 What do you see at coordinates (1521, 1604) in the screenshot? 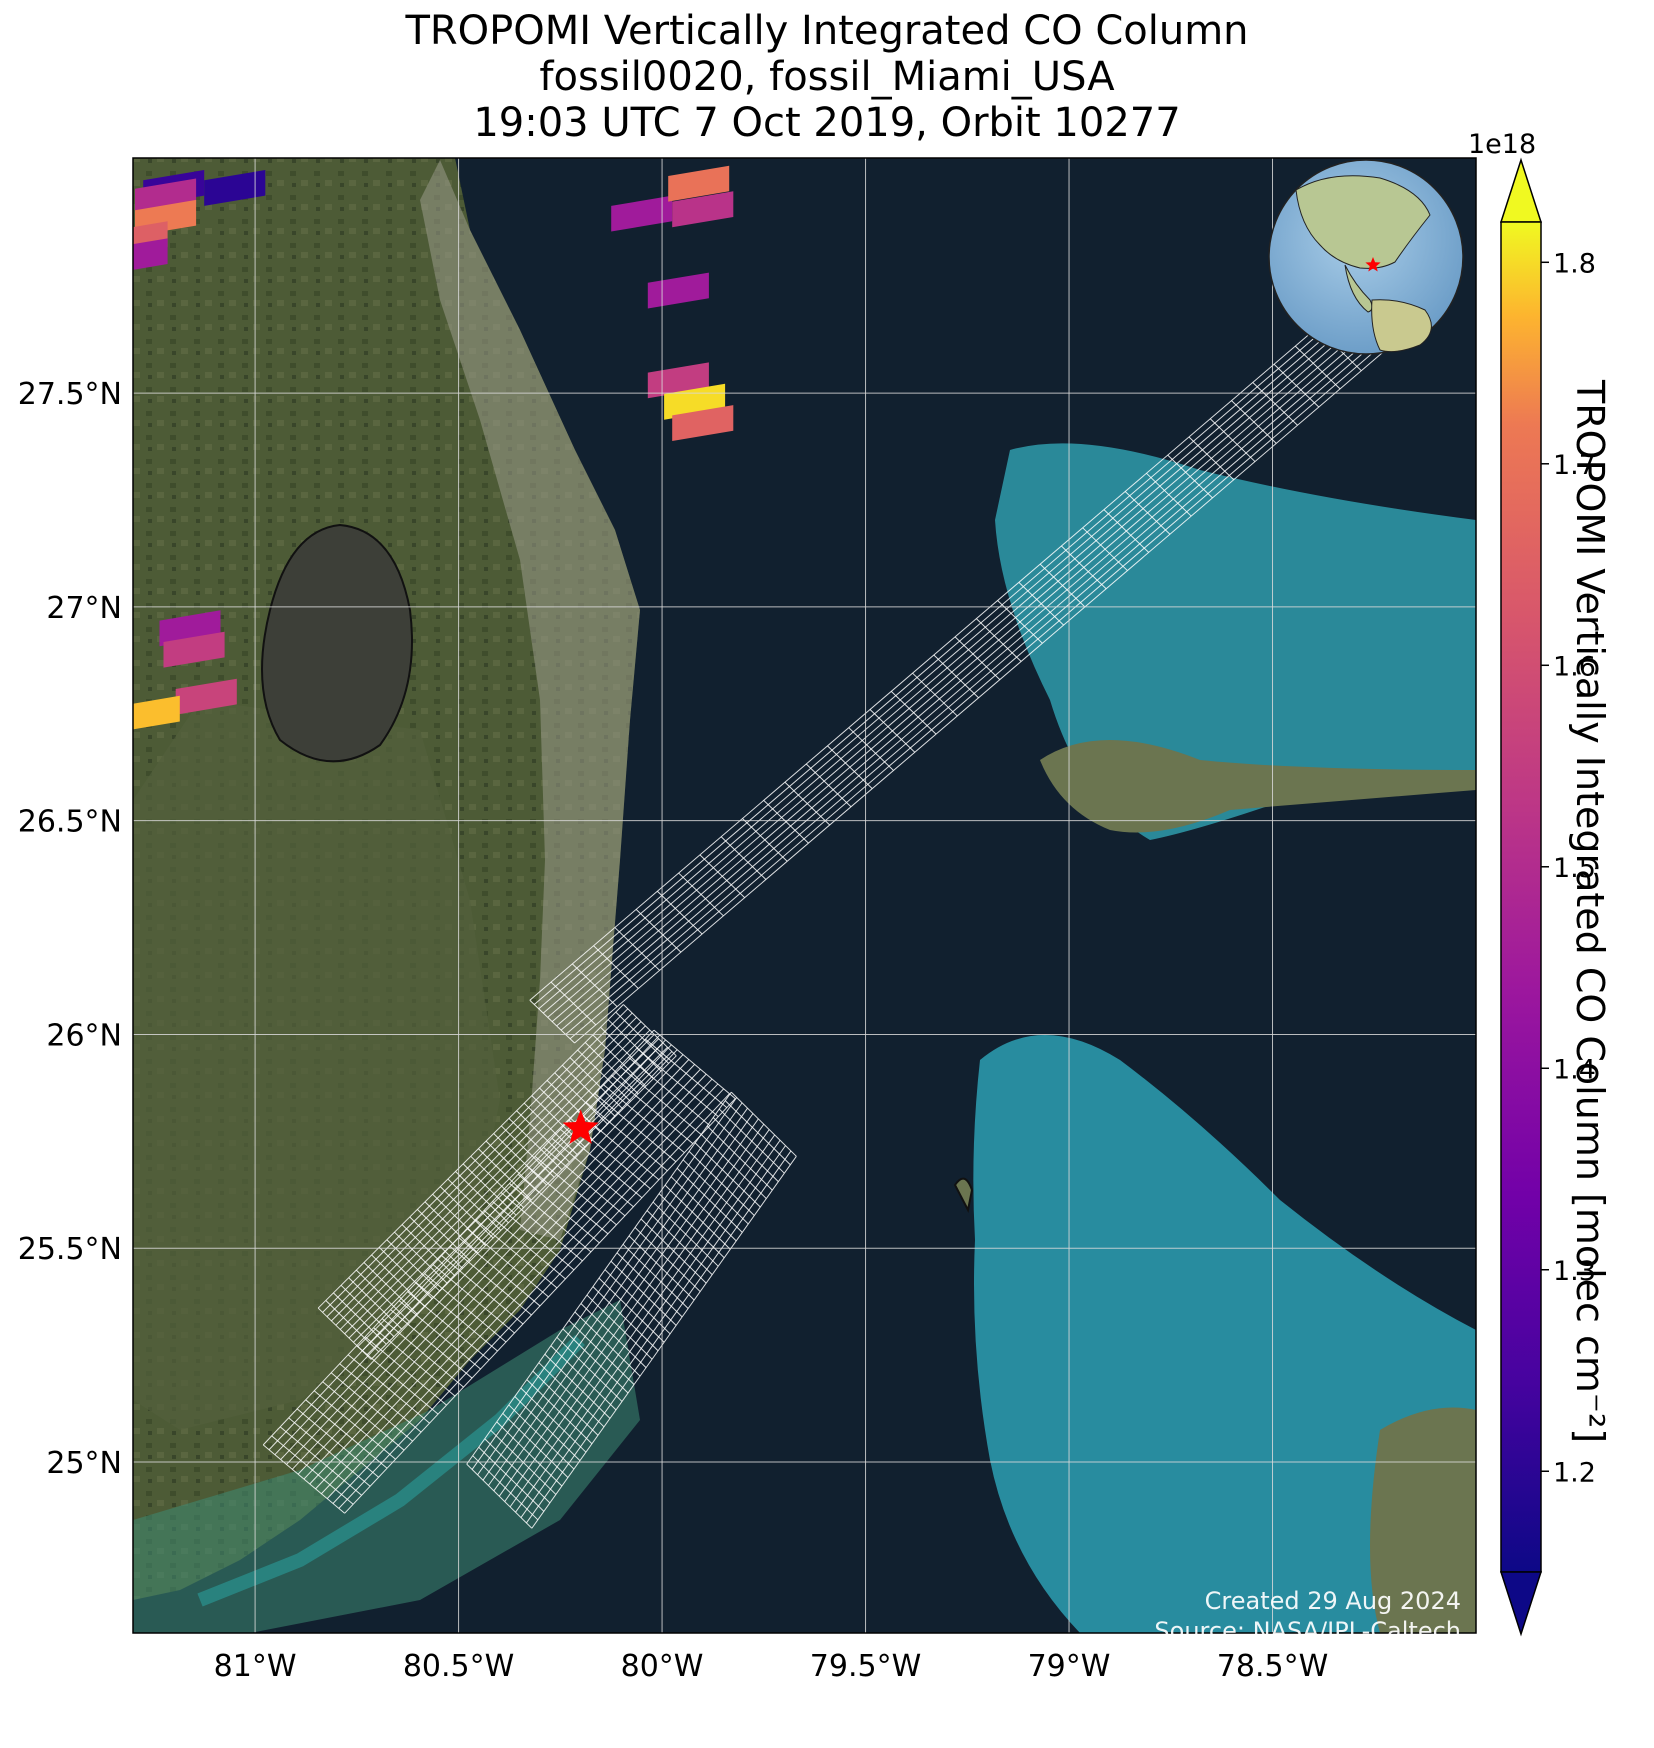
I see `colorbar-extend-min` at bounding box center [1521, 1604].